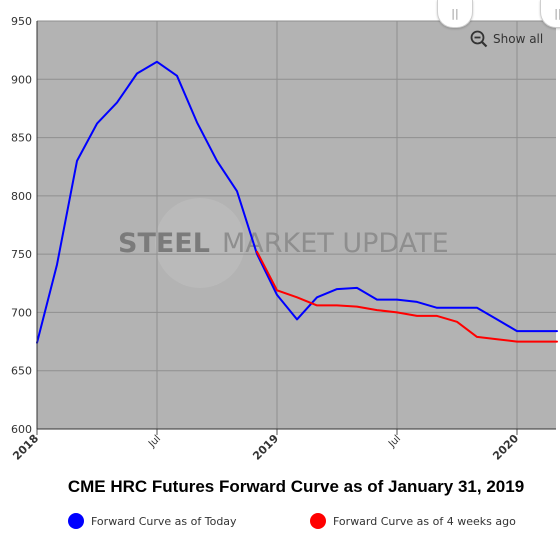 This screenshot has height=534, width=560. I want to click on show-all-button: Show all, so click(506, 39).